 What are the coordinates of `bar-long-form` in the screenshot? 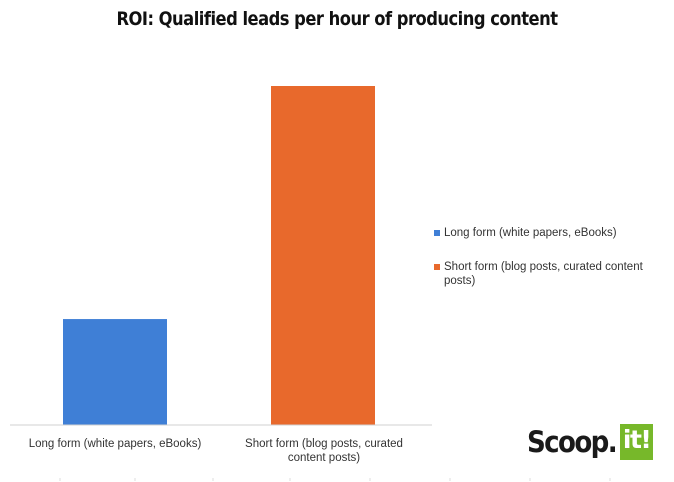 It's located at (115, 372).